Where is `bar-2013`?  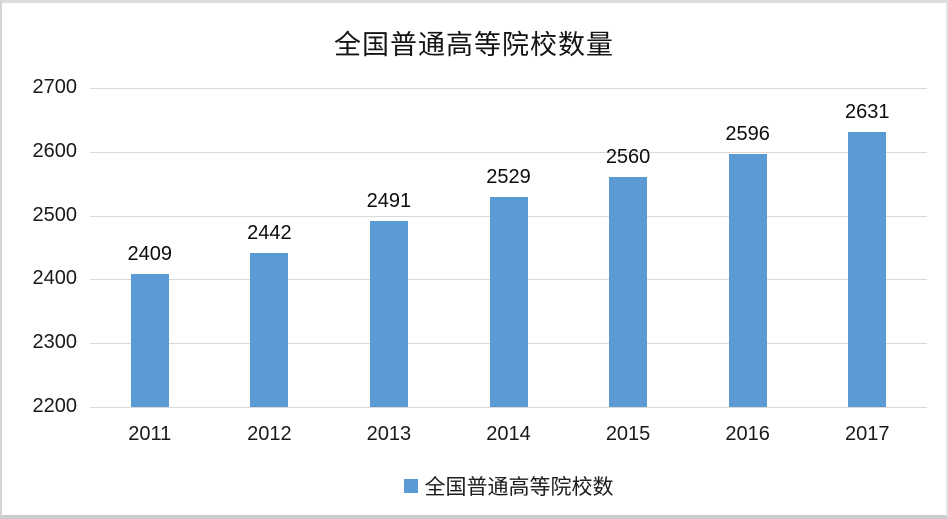 bar-2013 is located at coordinates (388, 314).